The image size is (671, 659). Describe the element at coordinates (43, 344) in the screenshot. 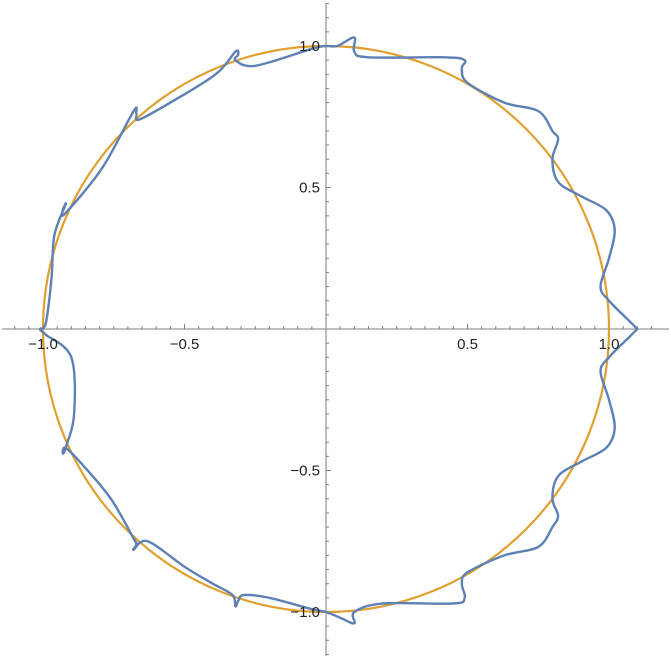

I see `x-tick-label: −1.0` at that location.